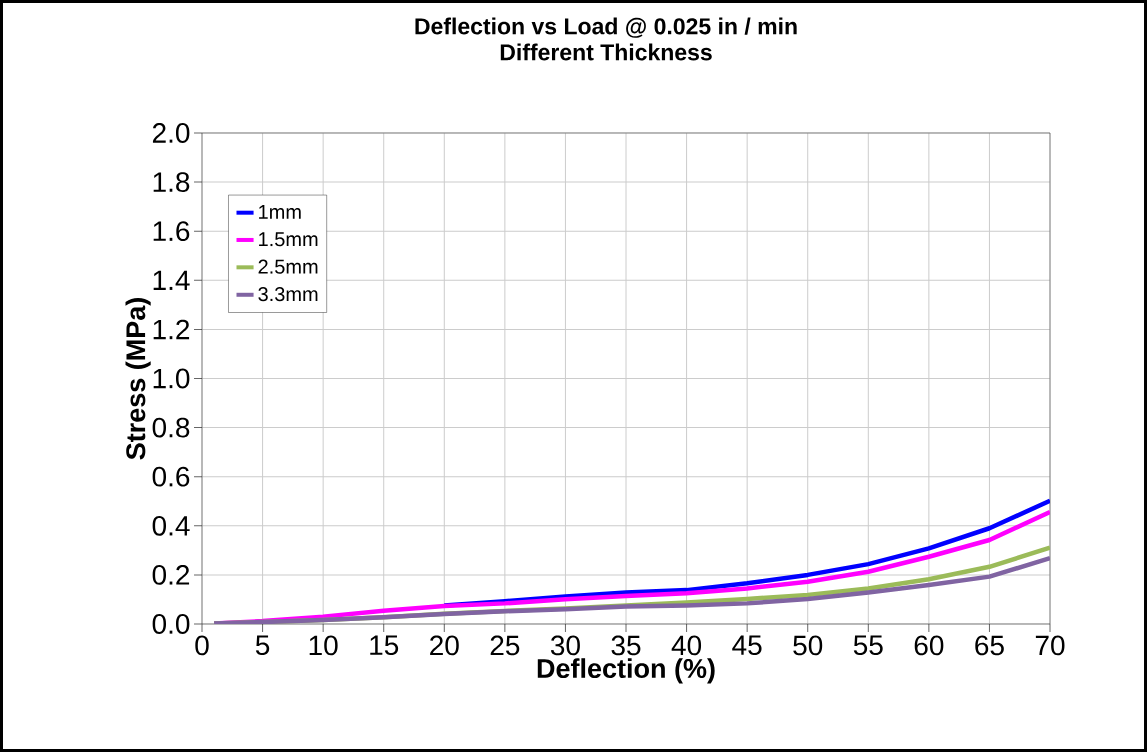 The image size is (1147, 752). I want to click on y-tick-label: 1.6, so click(171, 231).